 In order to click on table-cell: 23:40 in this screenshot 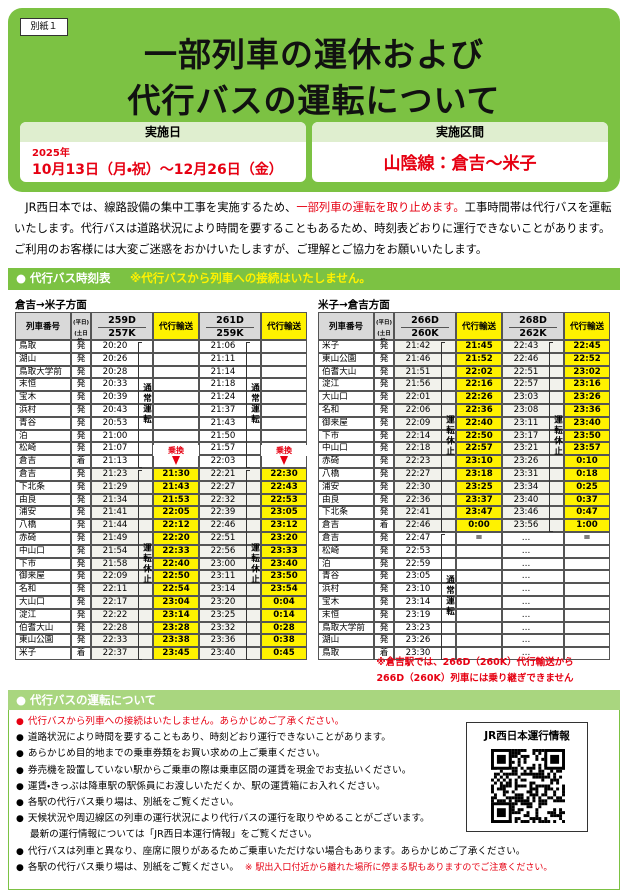, I will do `click(284, 564)`.